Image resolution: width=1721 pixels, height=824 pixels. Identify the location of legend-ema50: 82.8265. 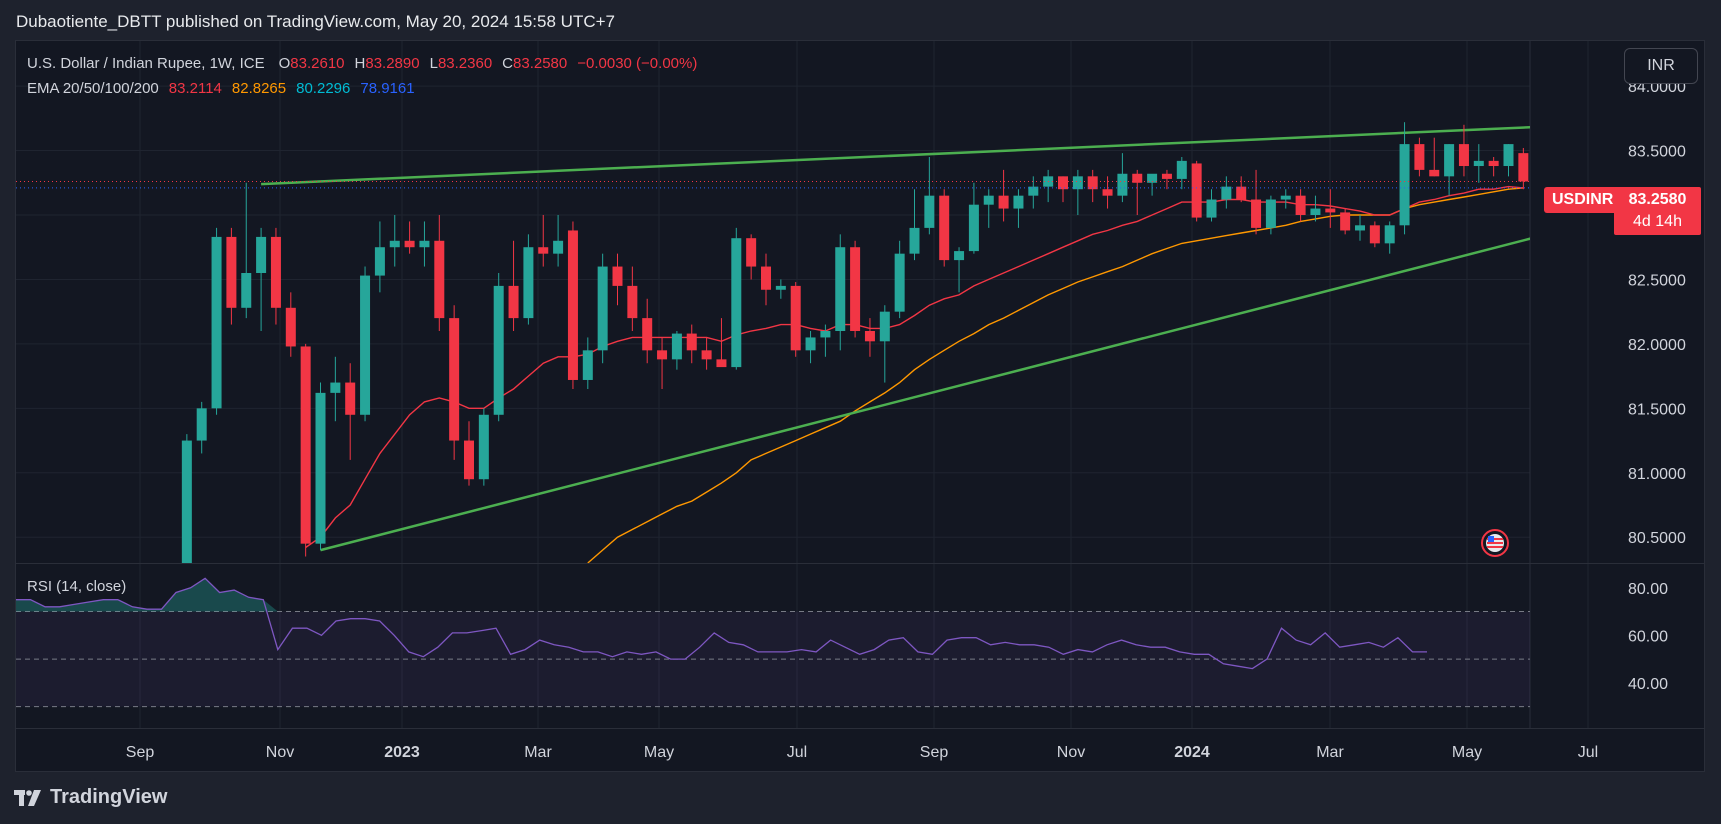
(259, 88).